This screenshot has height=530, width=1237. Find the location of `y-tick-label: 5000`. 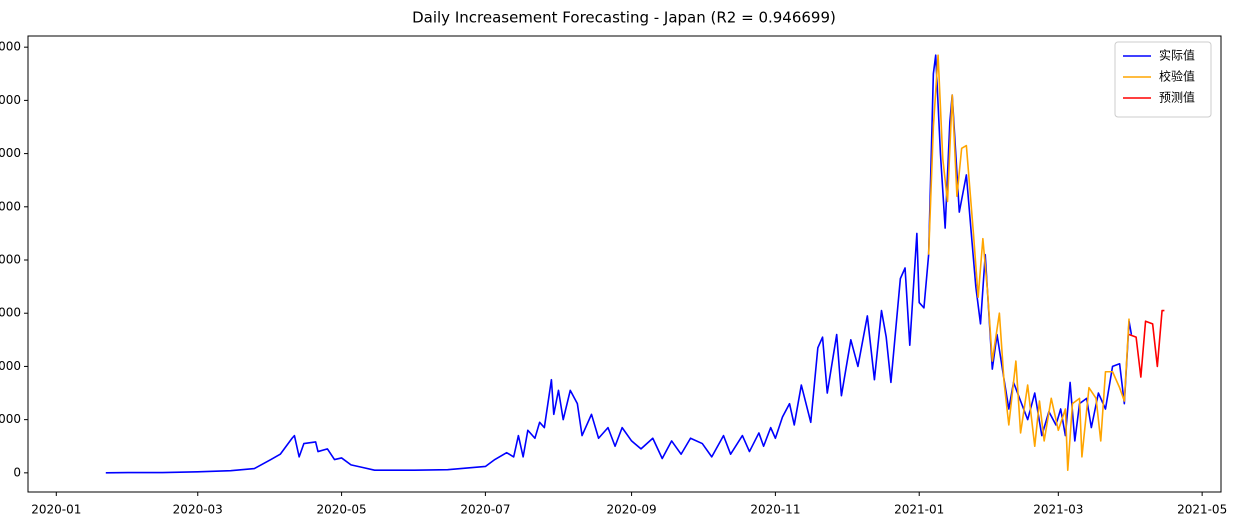

y-tick-label: 5000 is located at coordinates (10, 206).